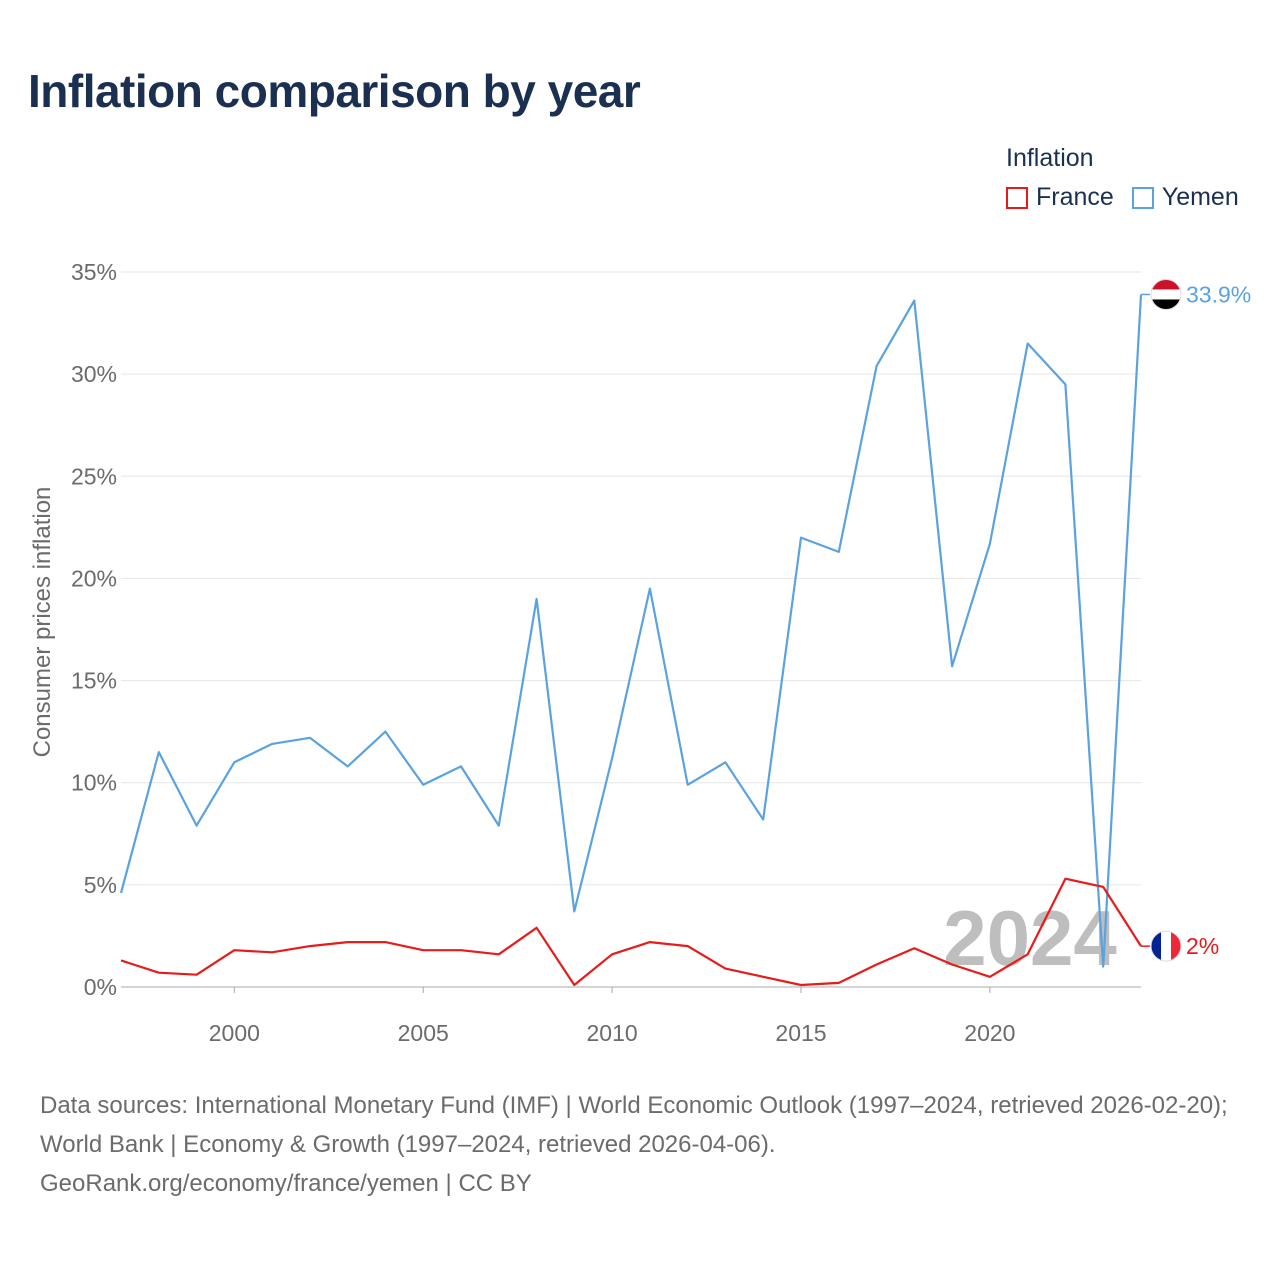  Describe the element at coordinates (1017, 197) in the screenshot. I see `legend-swatch-france` at that location.